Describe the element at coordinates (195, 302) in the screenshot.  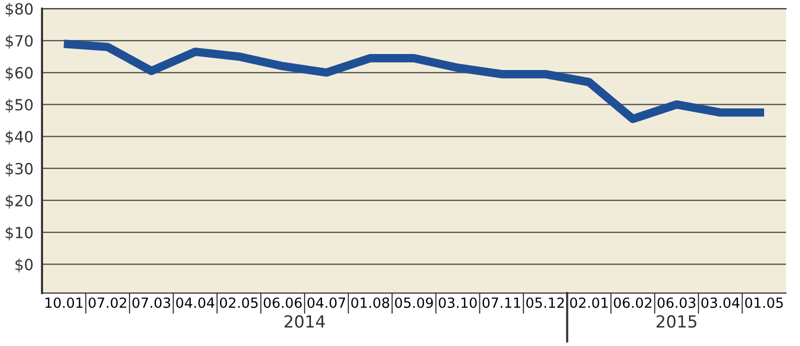
I see `x-tick-label: 04.04` at that location.